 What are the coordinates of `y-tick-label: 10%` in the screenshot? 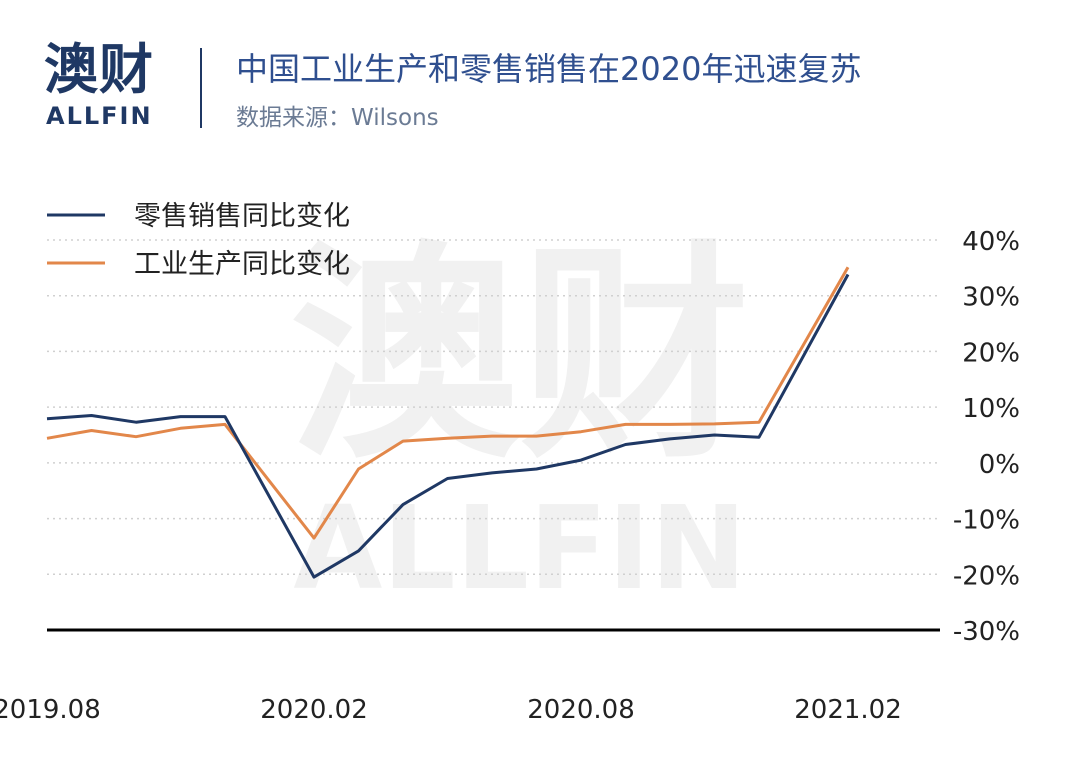 It's located at (991, 409).